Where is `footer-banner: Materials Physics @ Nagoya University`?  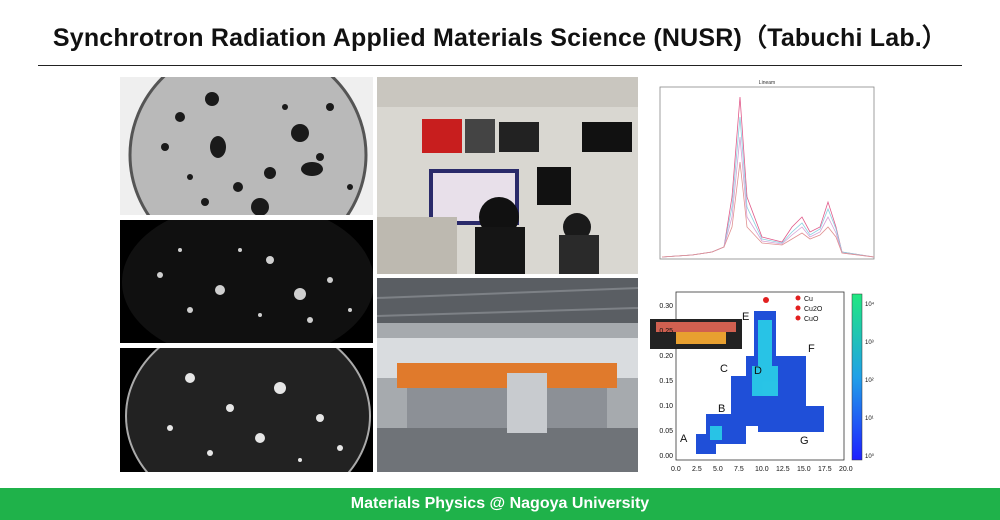 footer-banner: Materials Physics @ Nagoya University is located at coordinates (500, 504).